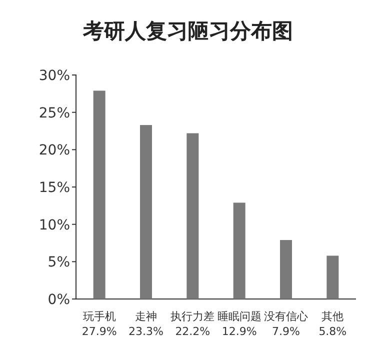 The width and height of the screenshot is (376, 346). I want to click on x-tick-label: 玩手机, so click(99, 316).